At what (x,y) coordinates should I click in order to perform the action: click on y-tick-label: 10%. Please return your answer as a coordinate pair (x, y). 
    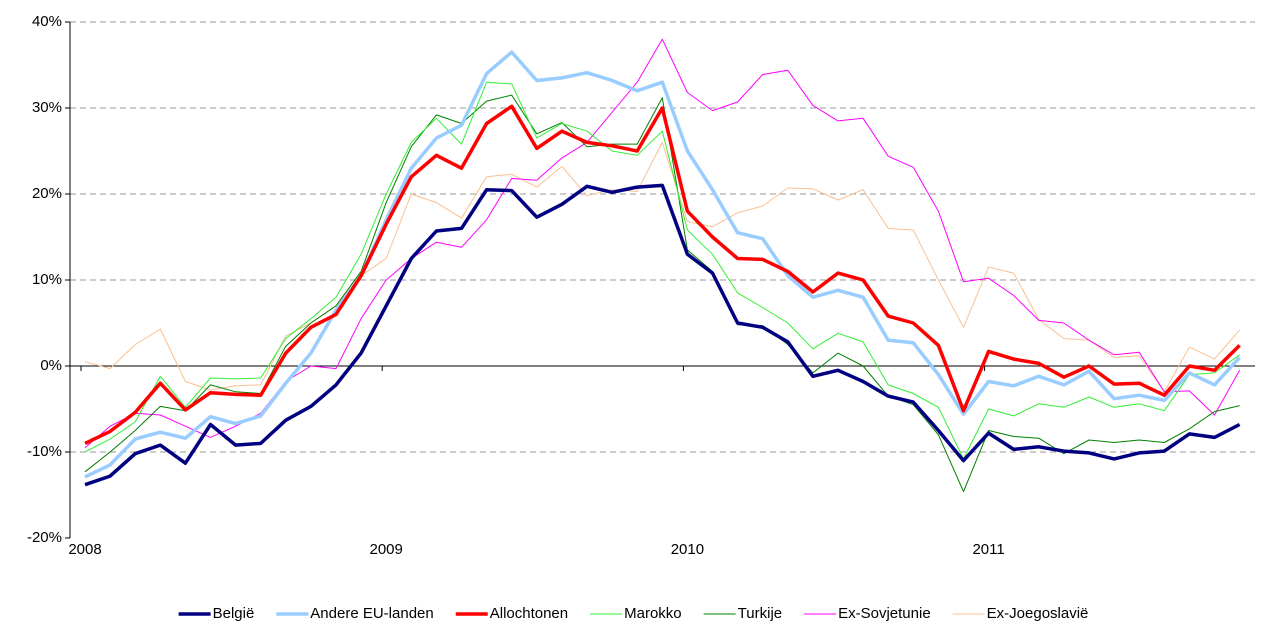
    Looking at the image, I should click on (47, 279).